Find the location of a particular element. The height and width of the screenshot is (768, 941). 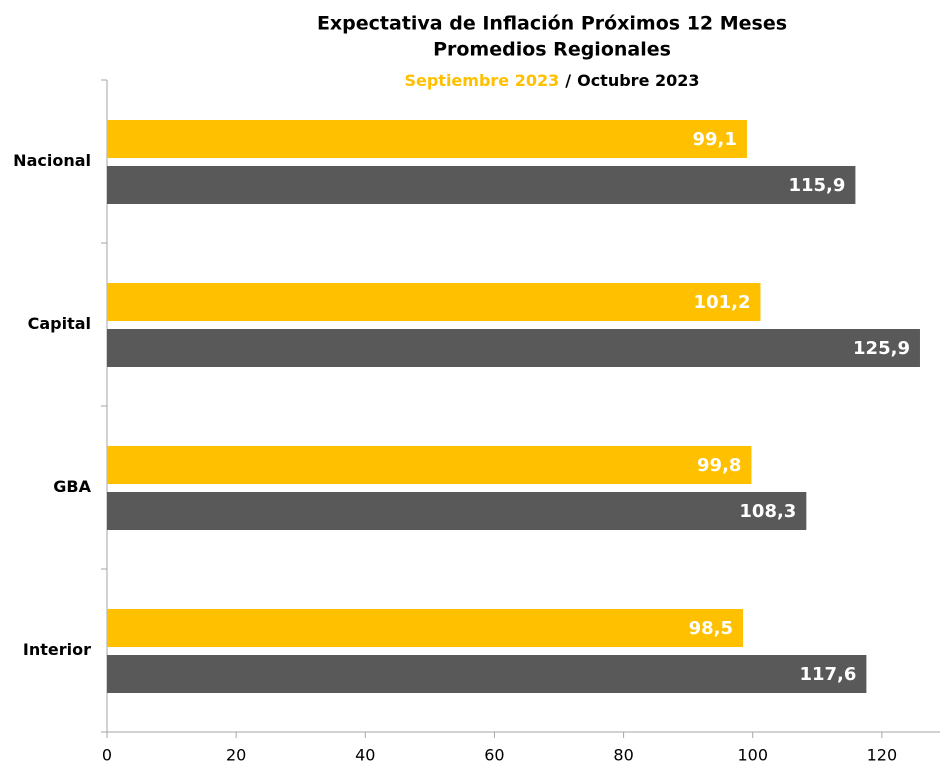

legend-entry: Septiembre 2023 is located at coordinates (481, 80).